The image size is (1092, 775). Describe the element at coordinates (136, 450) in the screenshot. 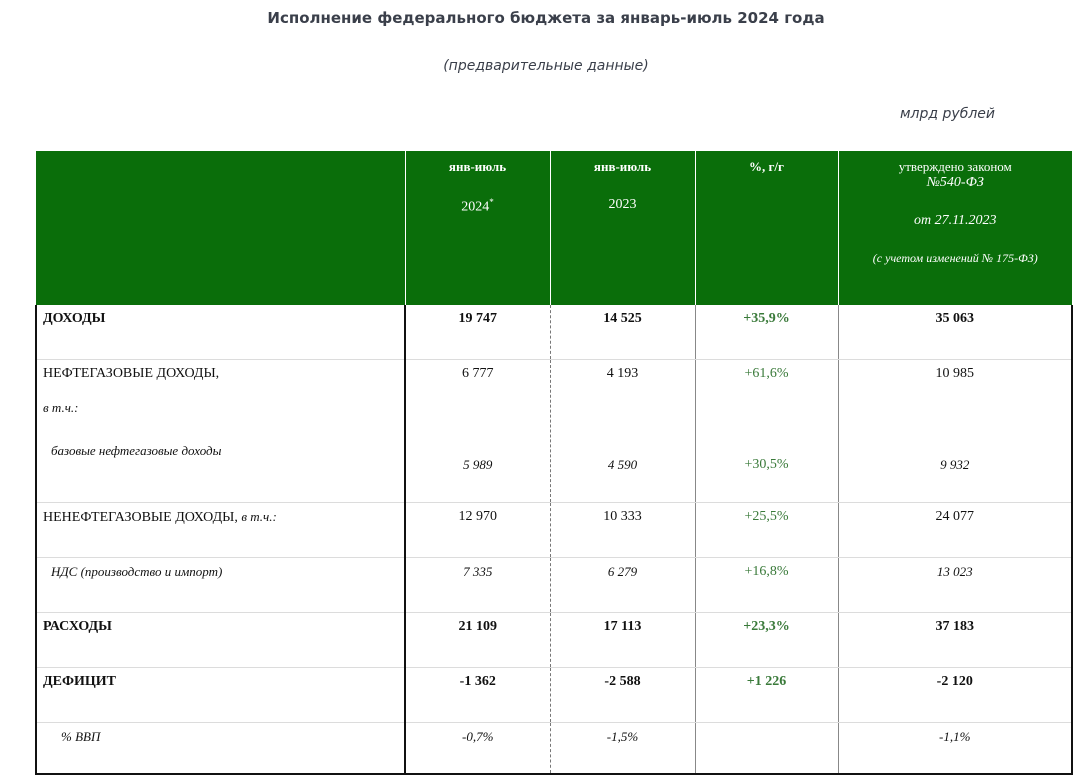

I see `oilgas-base-label: базовые нефтегазовые доходы` at that location.